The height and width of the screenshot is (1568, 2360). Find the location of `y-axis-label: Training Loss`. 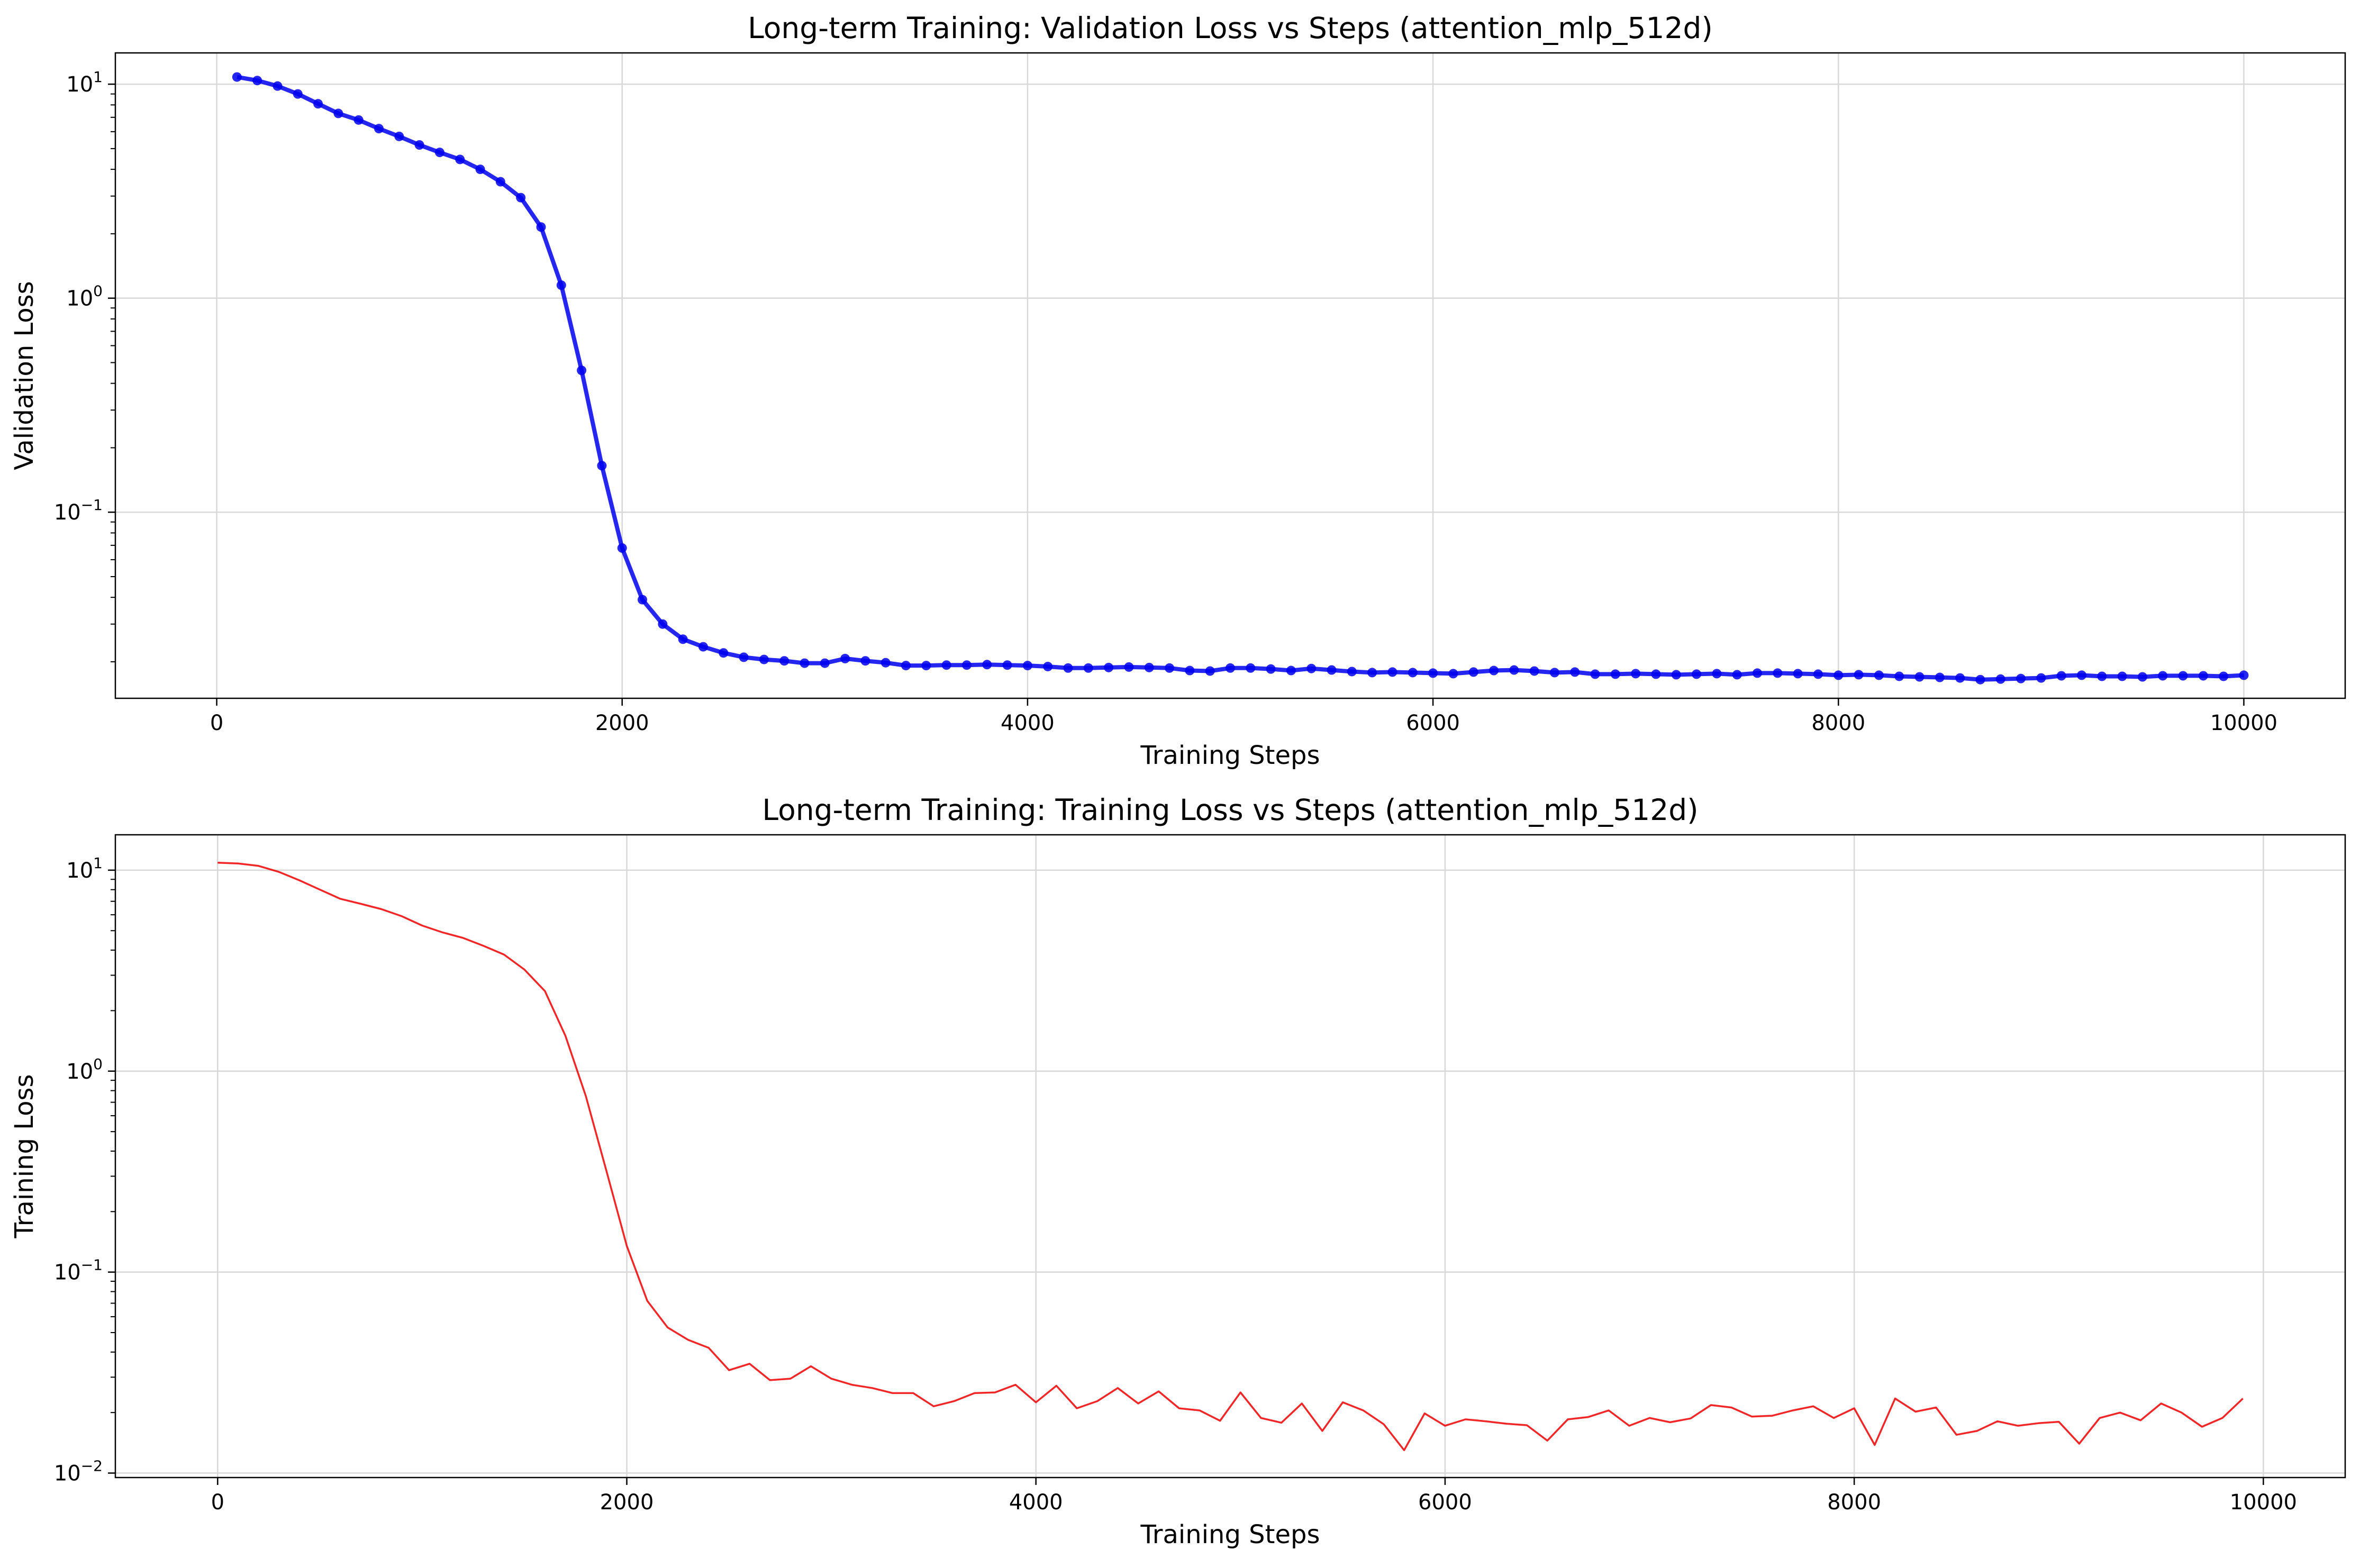

y-axis-label: Training Loss is located at coordinates (24, 1156).